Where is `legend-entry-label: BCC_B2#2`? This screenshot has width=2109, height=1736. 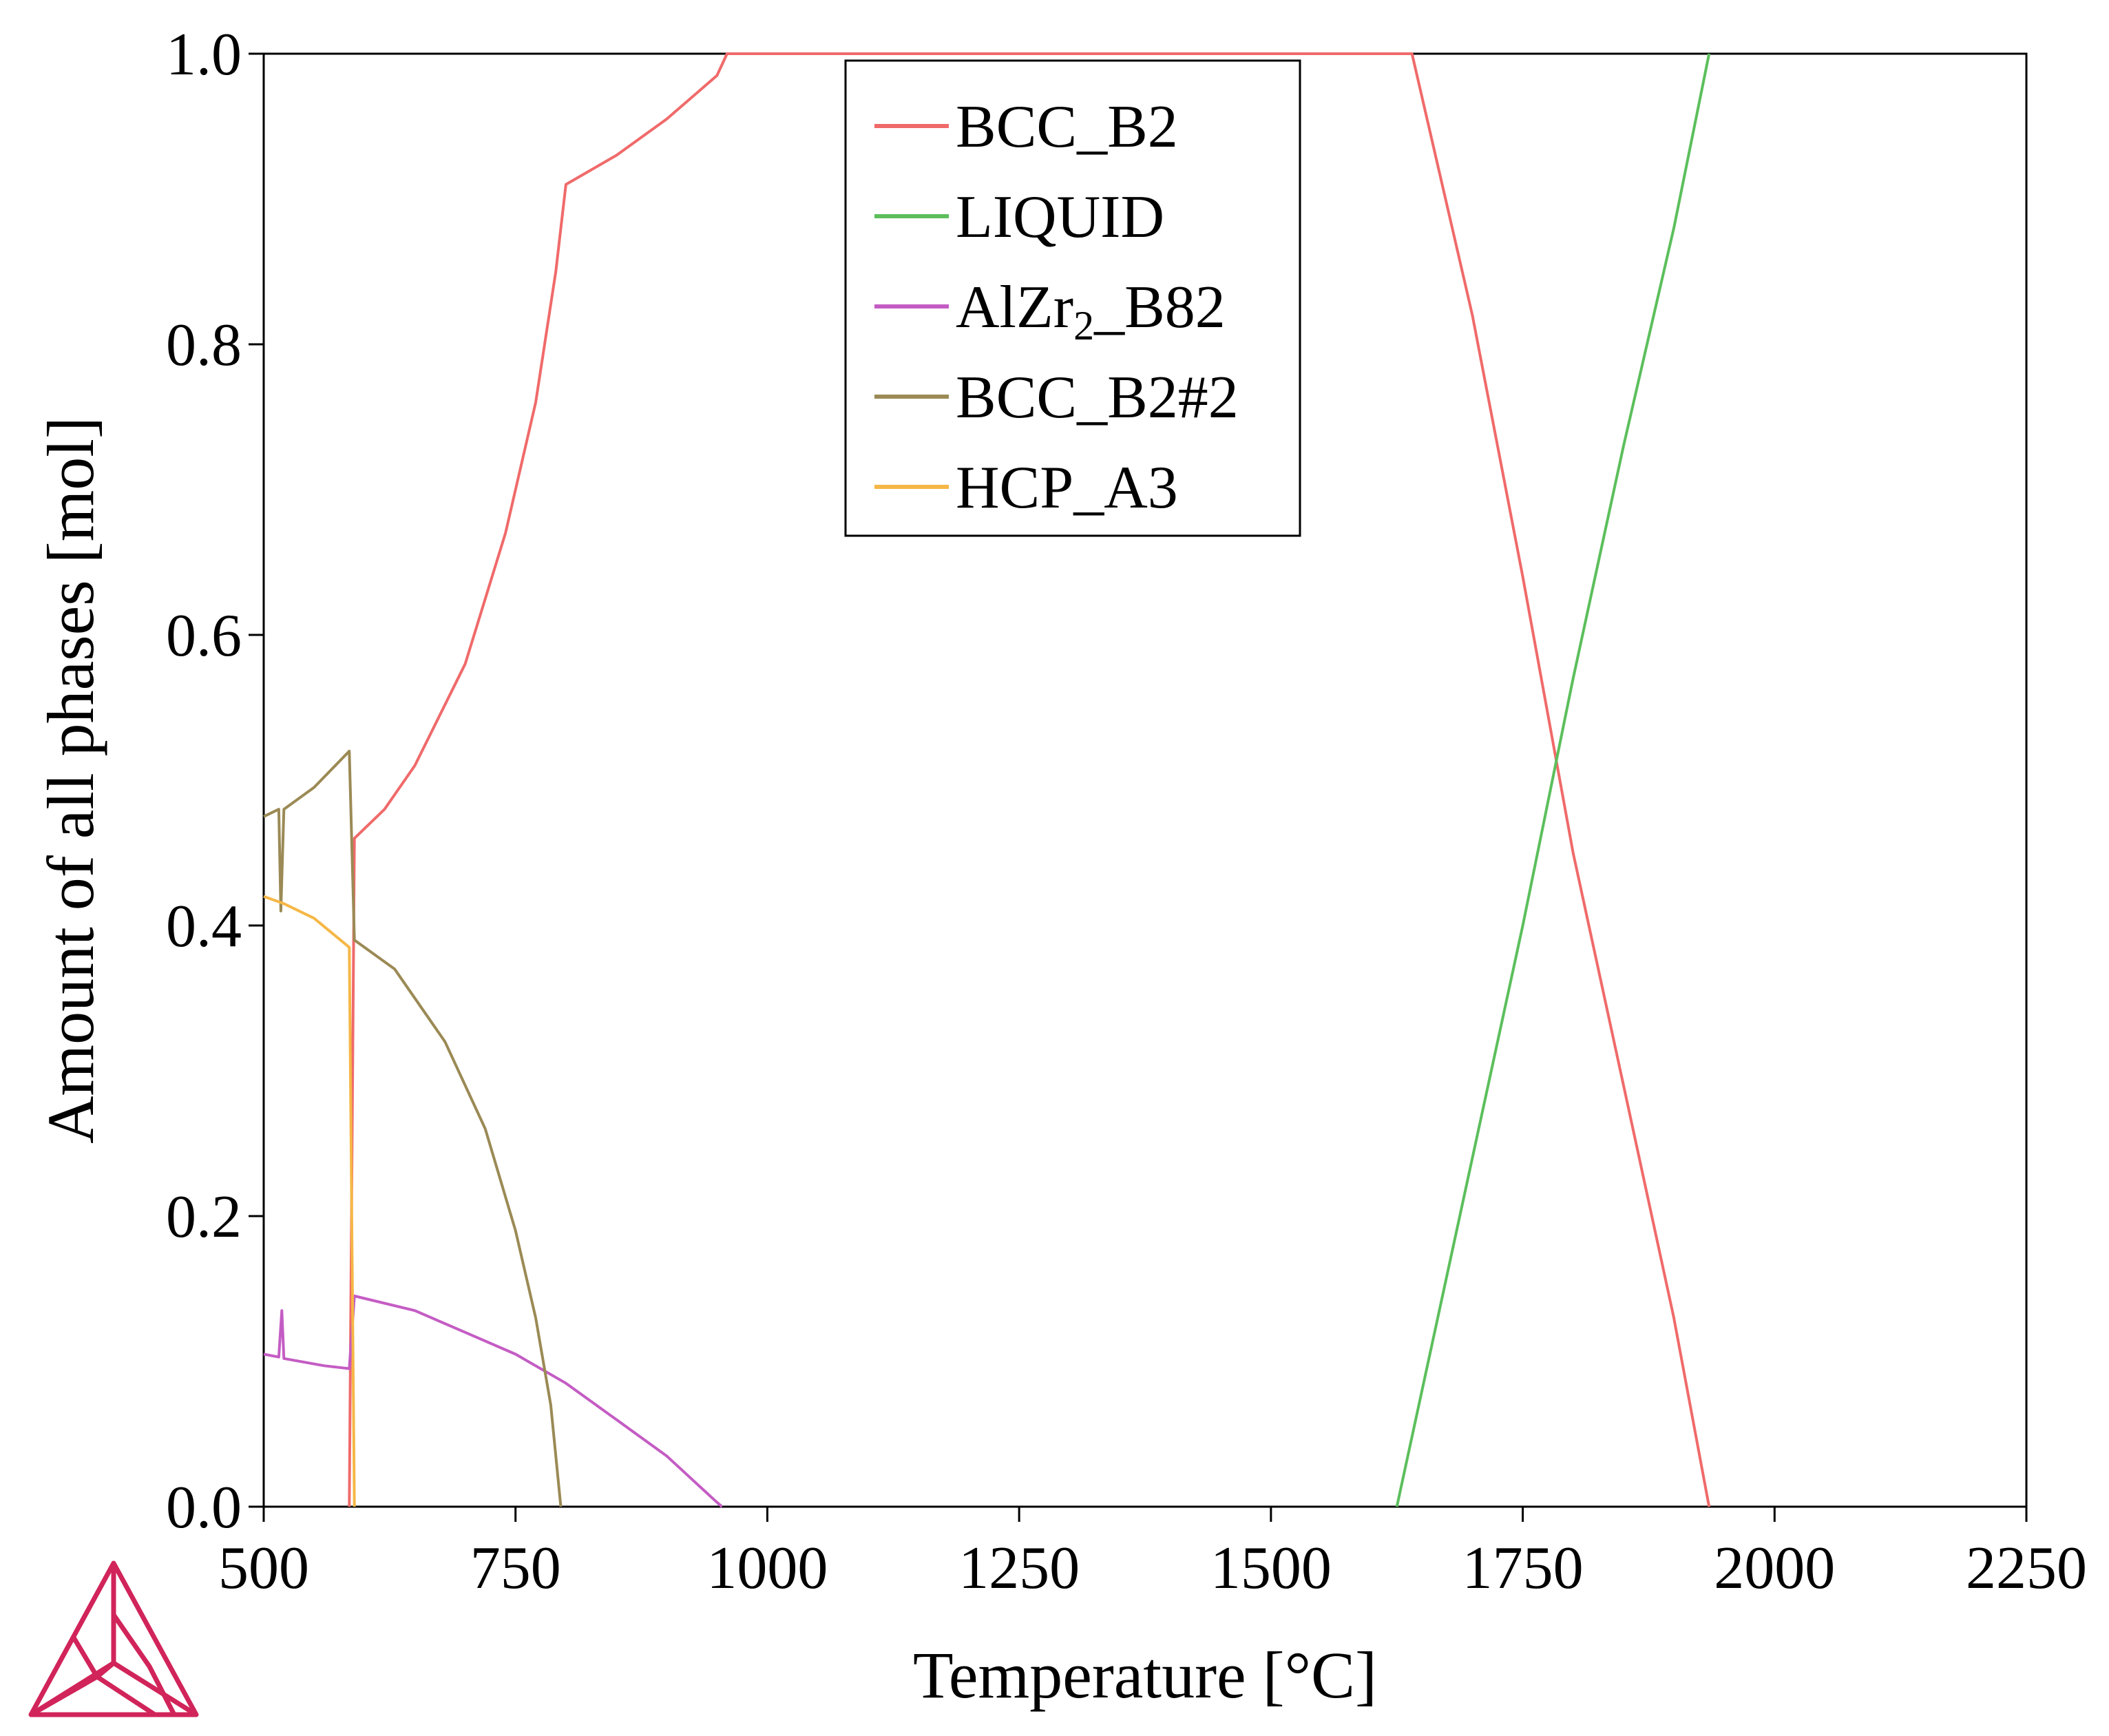
legend-entry-label: BCC_B2#2 is located at coordinates (1097, 397).